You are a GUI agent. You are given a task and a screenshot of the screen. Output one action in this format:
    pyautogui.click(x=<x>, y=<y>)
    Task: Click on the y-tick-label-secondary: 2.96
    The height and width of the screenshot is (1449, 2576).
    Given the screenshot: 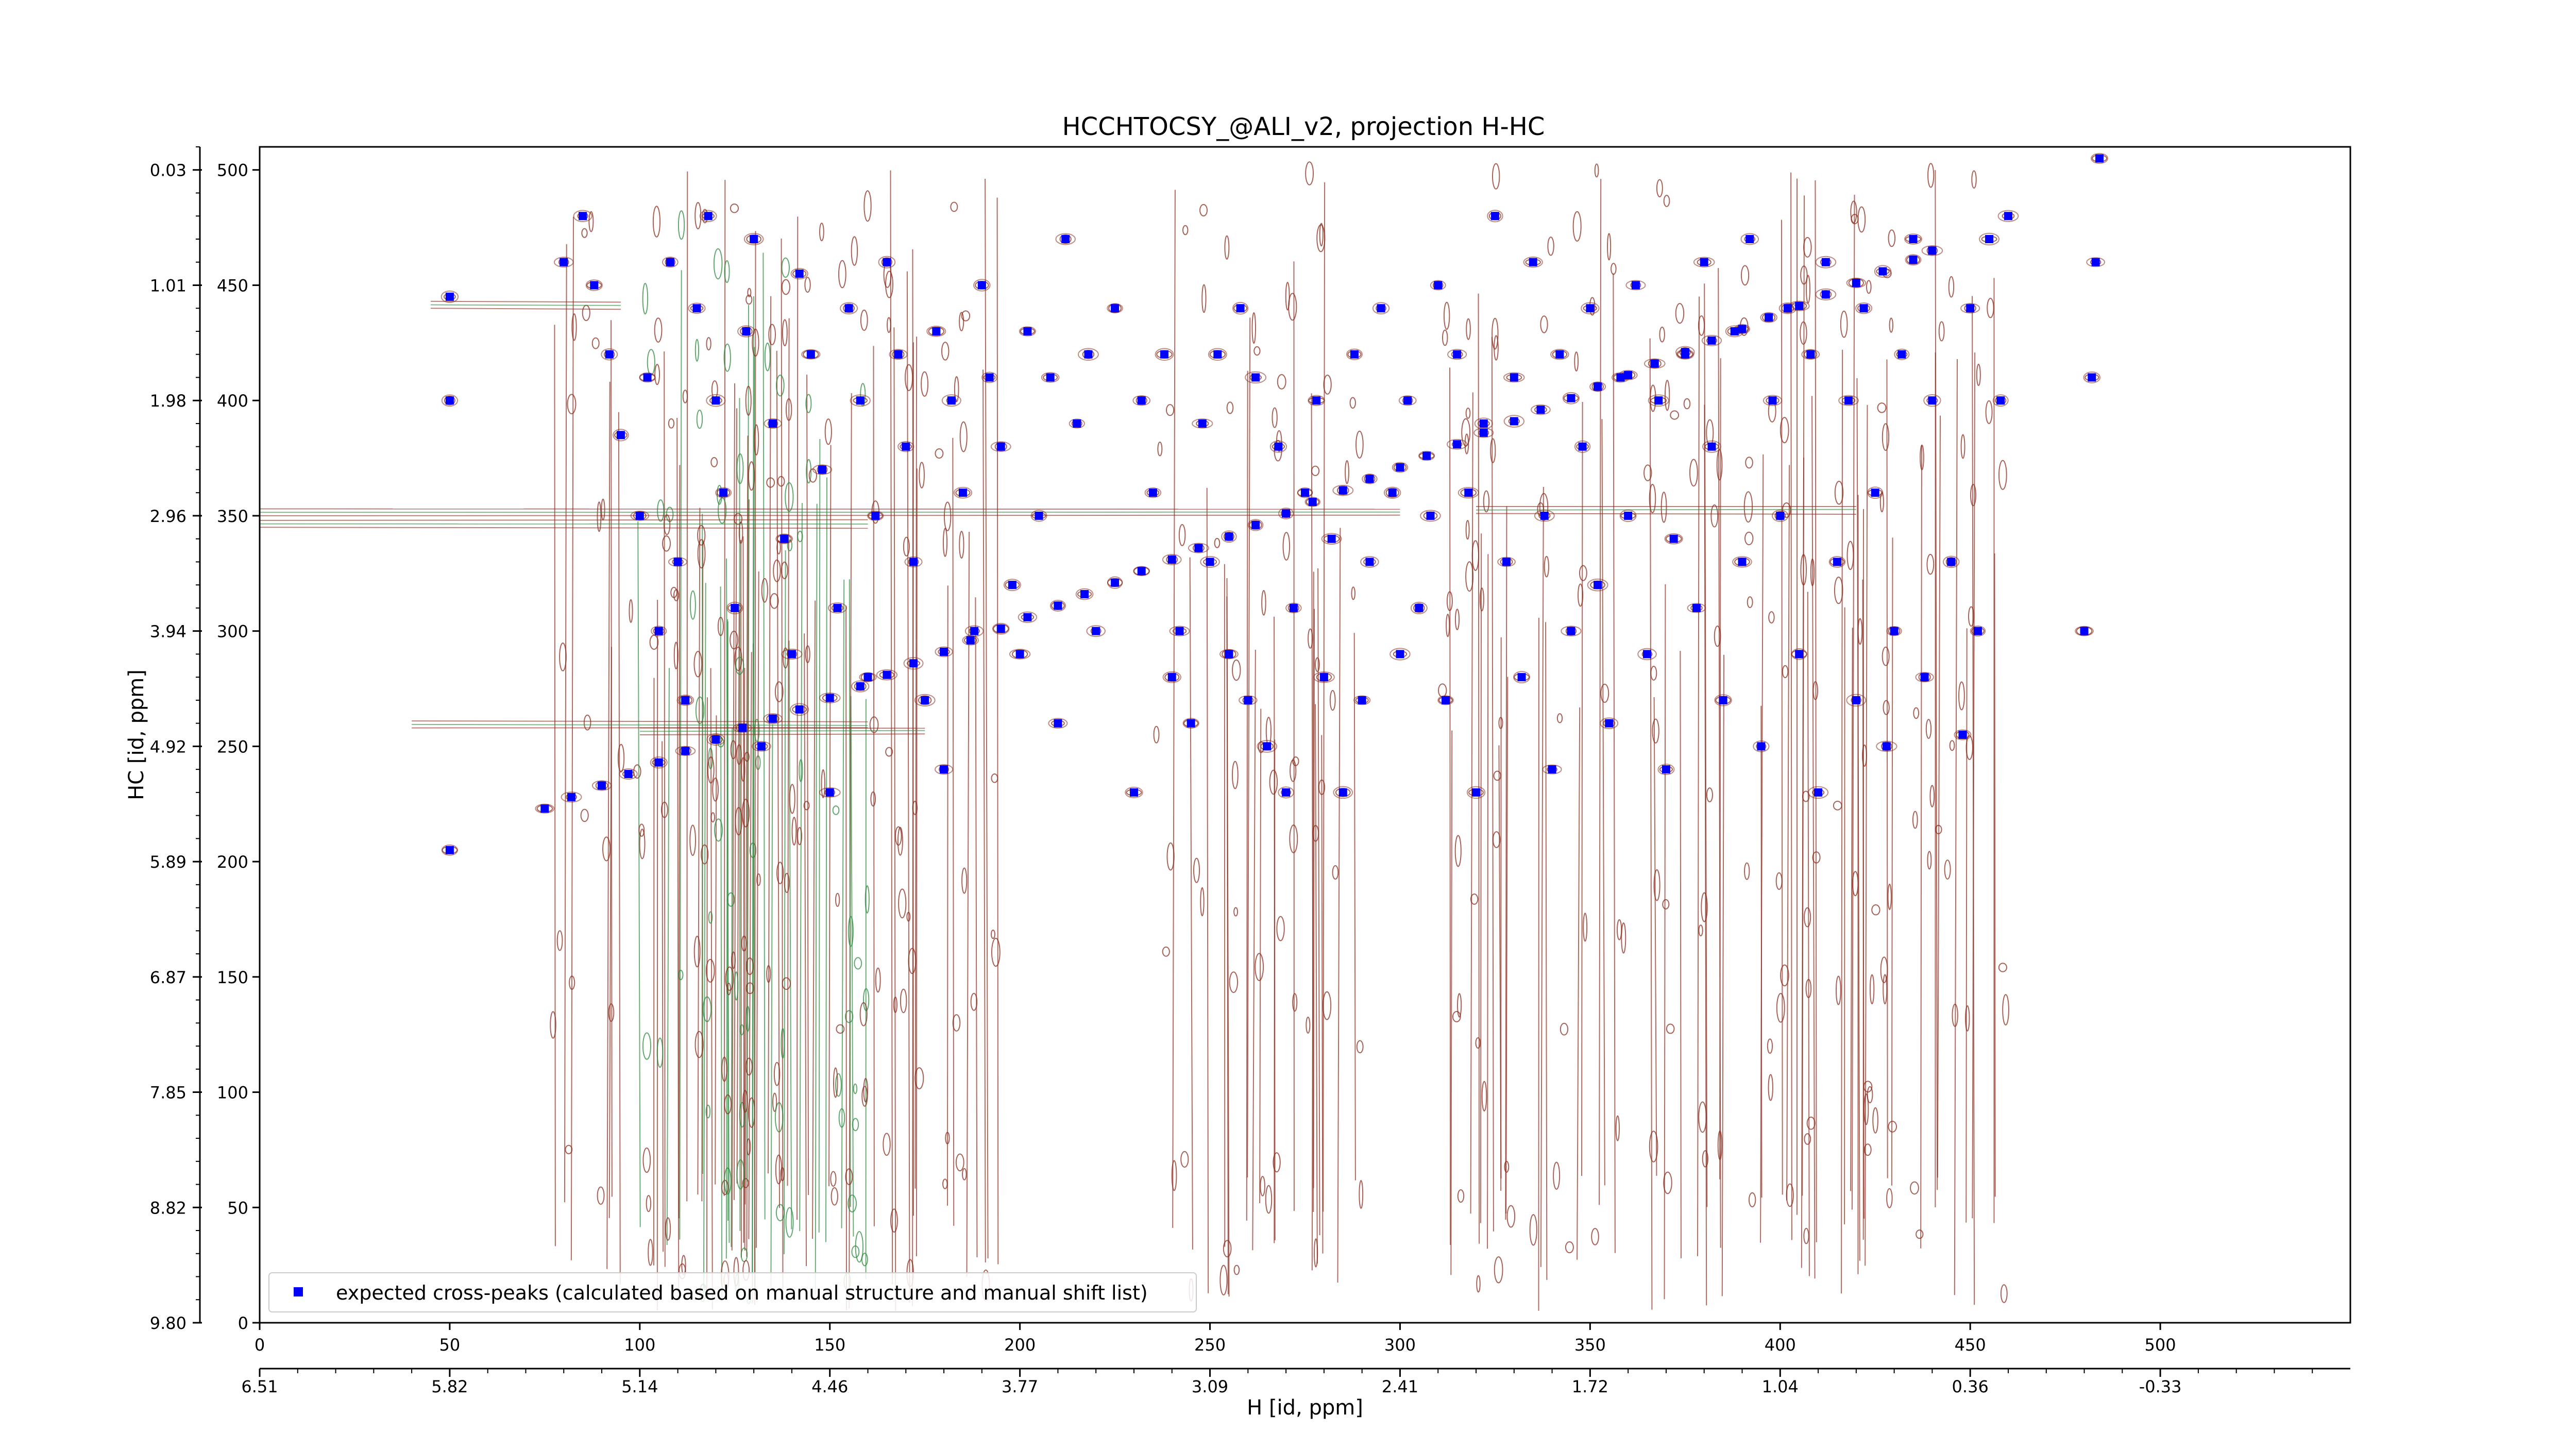 What is the action you would take?
    pyautogui.click(x=168, y=516)
    